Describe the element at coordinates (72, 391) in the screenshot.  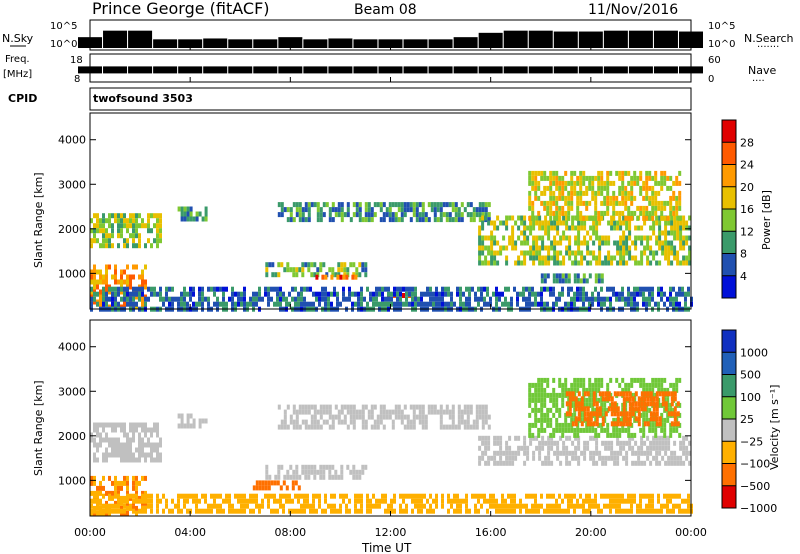
I see `y-tick-label: 3000` at that location.